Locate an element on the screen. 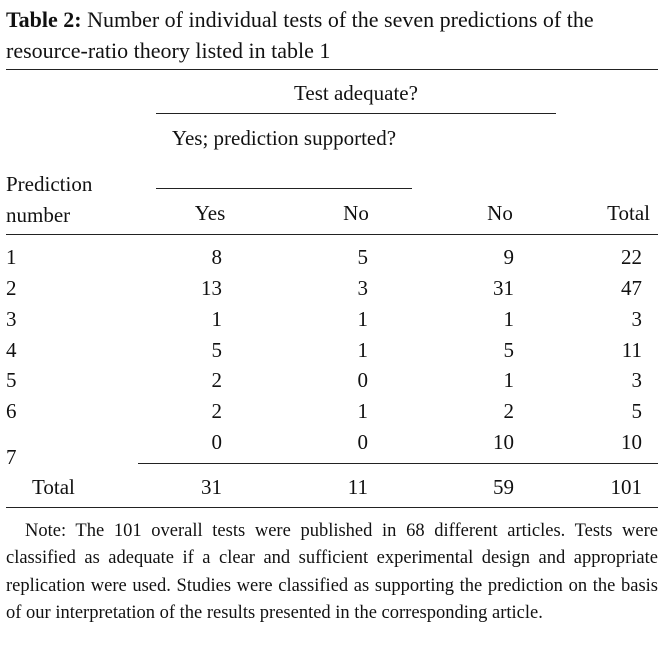 Image resolution: width=665 pixels, height=658 pixels. top-rule is located at coordinates (332, 69).